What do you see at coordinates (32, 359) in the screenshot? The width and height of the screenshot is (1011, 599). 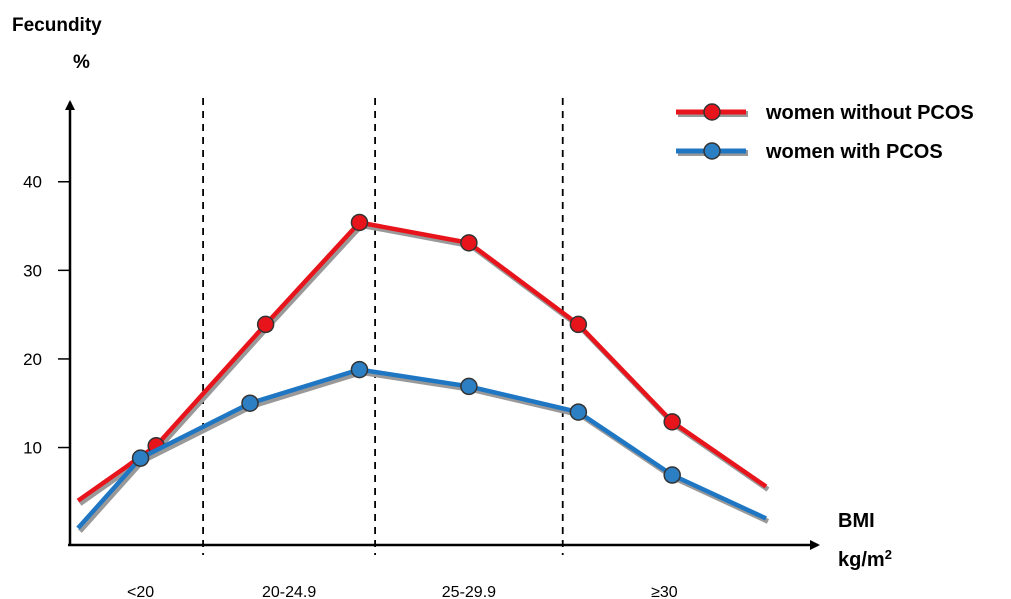 I see `y-tick-label-2: 20` at bounding box center [32, 359].